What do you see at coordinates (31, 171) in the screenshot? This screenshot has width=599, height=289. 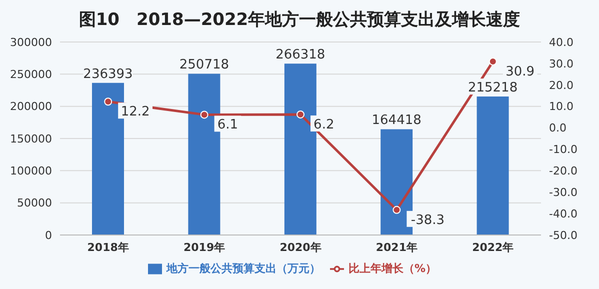 I see `y-tick-label: 100000` at bounding box center [31, 171].